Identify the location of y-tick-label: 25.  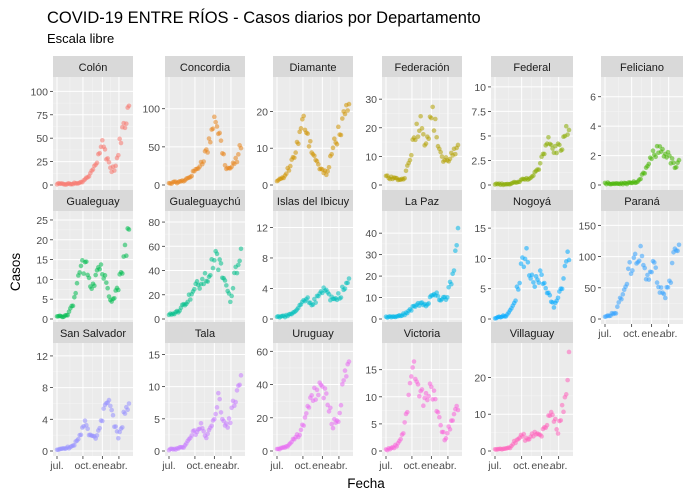
(42, 221).